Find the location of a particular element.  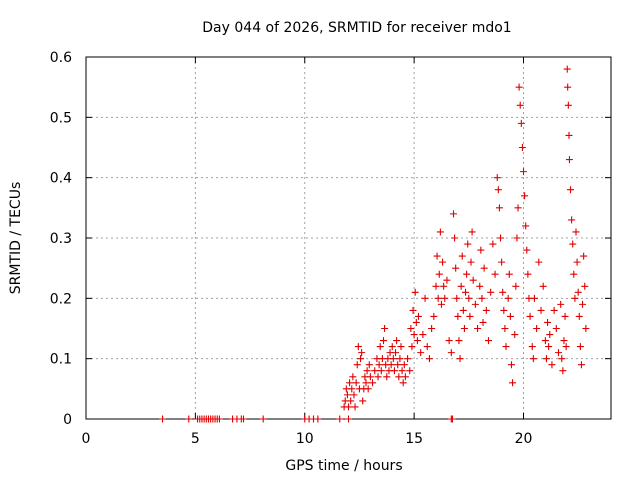

x-tick-labels: 0 5 10 15 20 is located at coordinates (307, 439).